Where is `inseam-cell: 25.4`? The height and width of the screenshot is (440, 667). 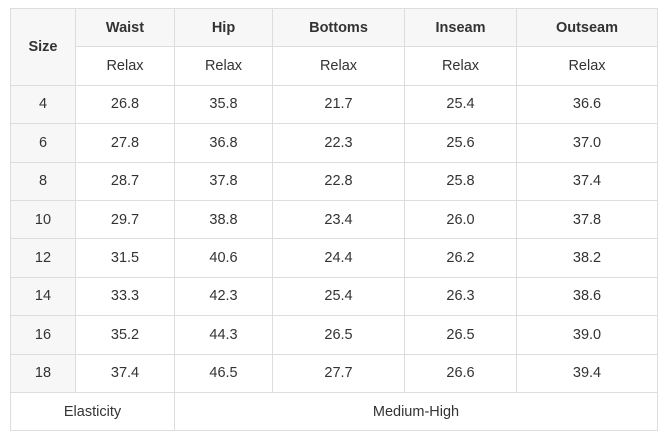 inseam-cell: 25.4 is located at coordinates (460, 104).